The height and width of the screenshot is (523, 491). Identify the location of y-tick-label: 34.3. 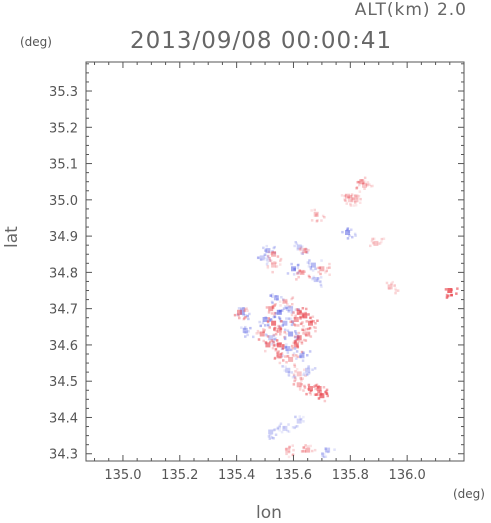
(63, 455).